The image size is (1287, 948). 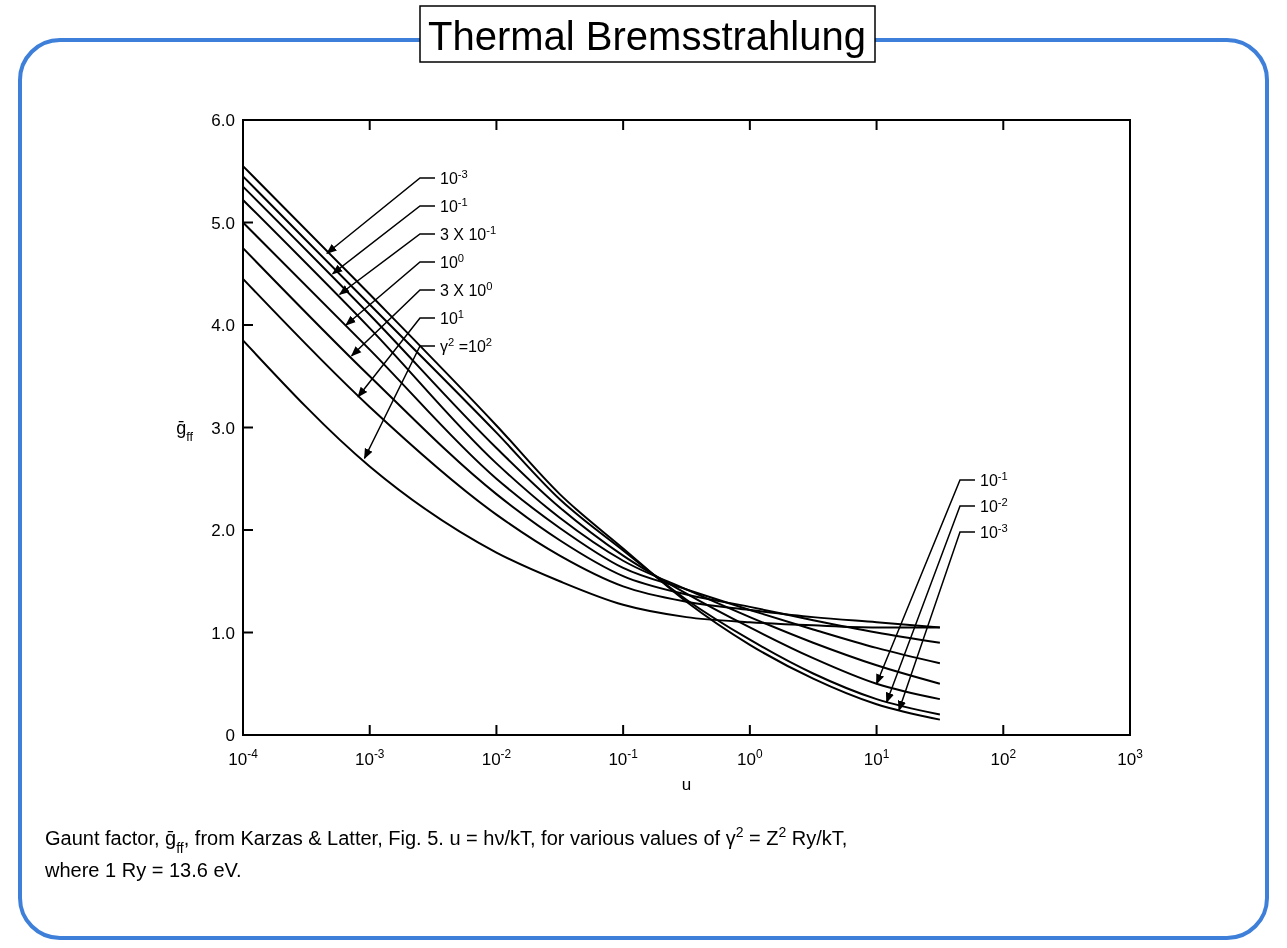 What do you see at coordinates (1130, 758) in the screenshot?
I see `x-tick-label: 10$^{3}$` at bounding box center [1130, 758].